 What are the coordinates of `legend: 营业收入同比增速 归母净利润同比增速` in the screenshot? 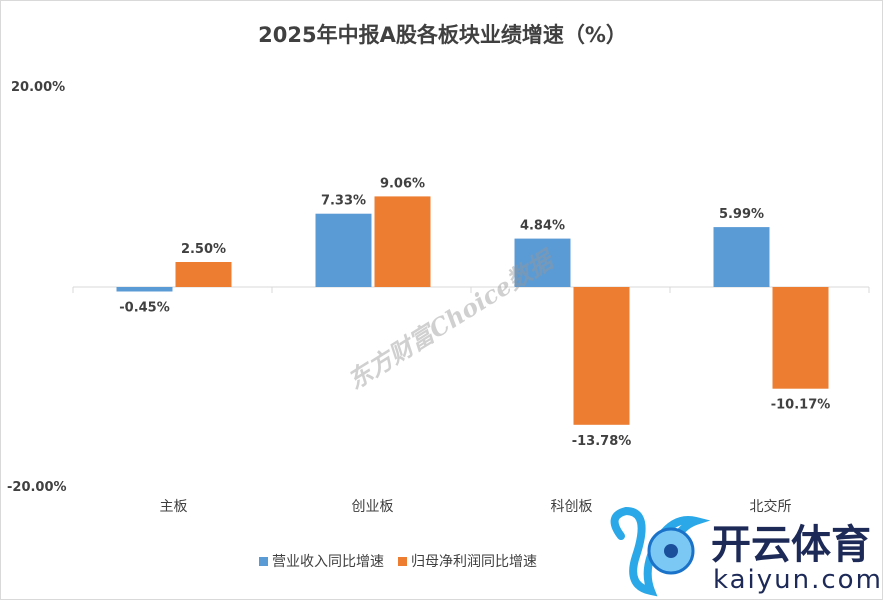 It's located at (398, 561).